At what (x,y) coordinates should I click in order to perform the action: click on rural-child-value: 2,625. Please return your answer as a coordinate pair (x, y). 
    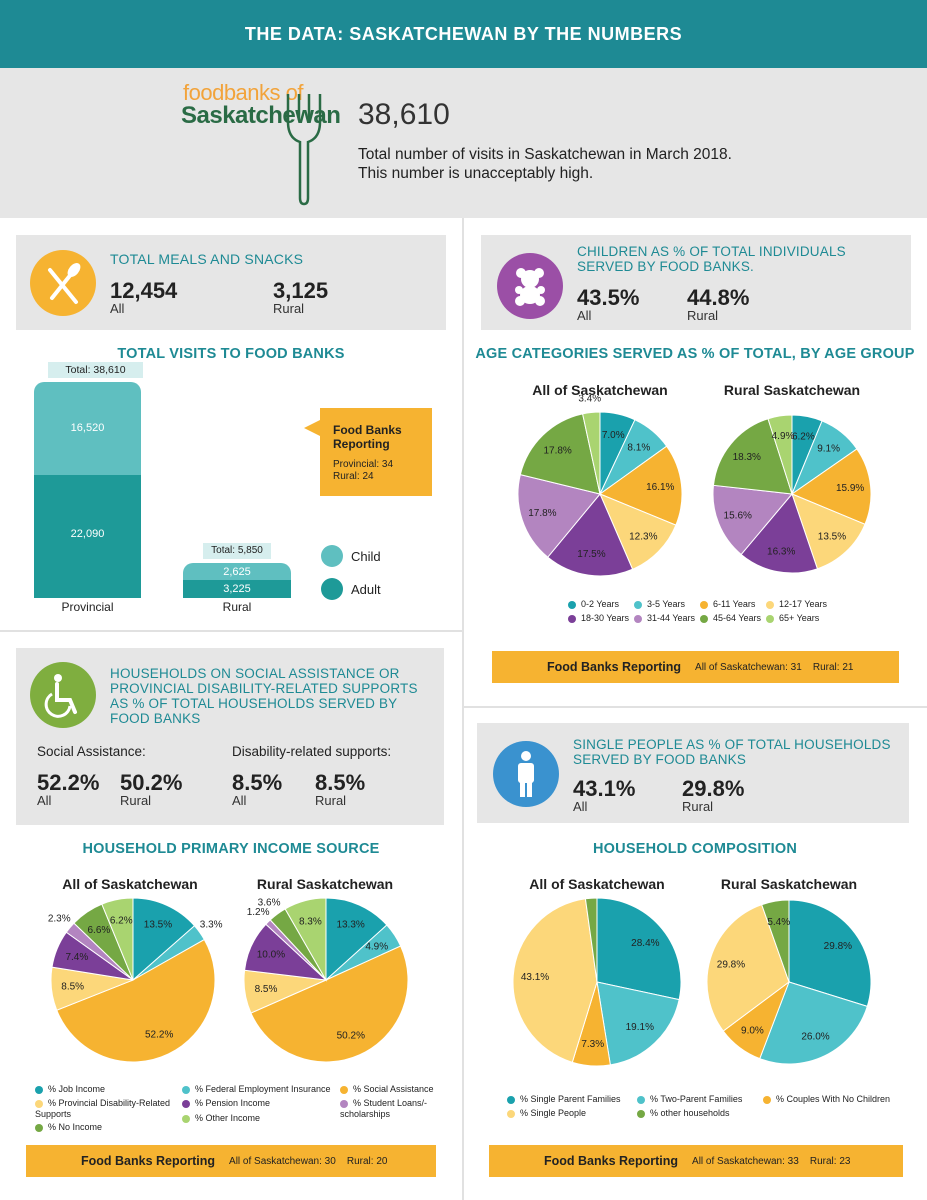
    Looking at the image, I should click on (237, 572).